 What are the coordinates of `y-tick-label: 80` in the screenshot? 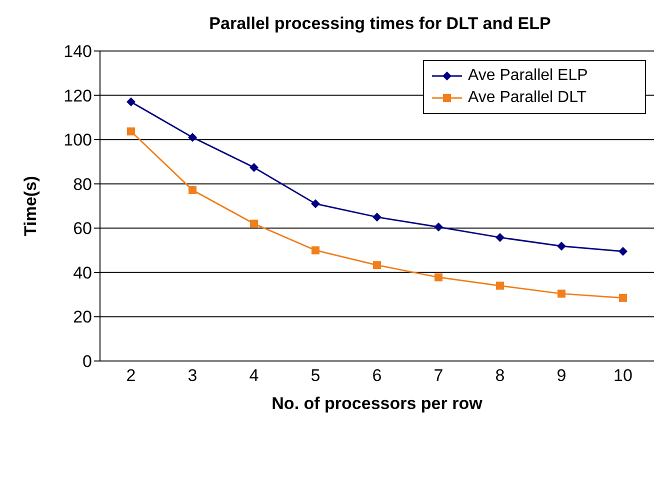 It's located at (82, 184).